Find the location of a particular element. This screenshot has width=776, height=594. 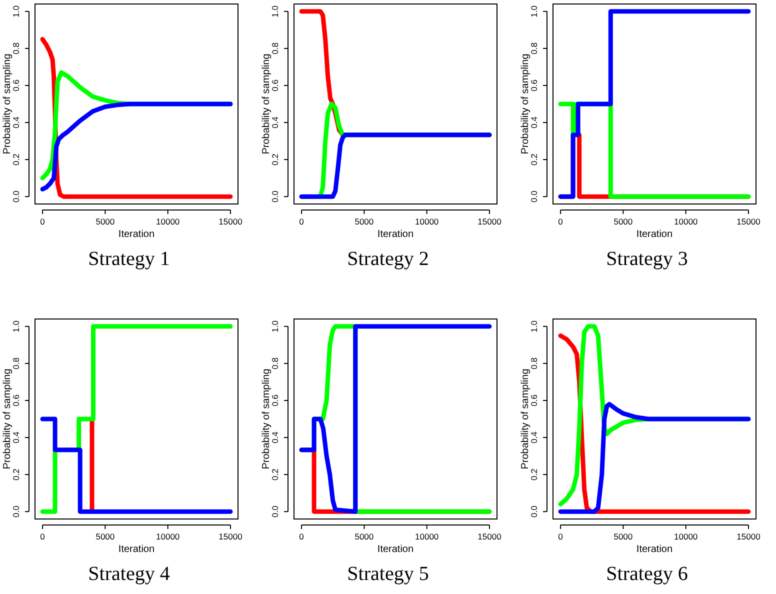

text: Strategy 1 is located at coordinates (129, 259).